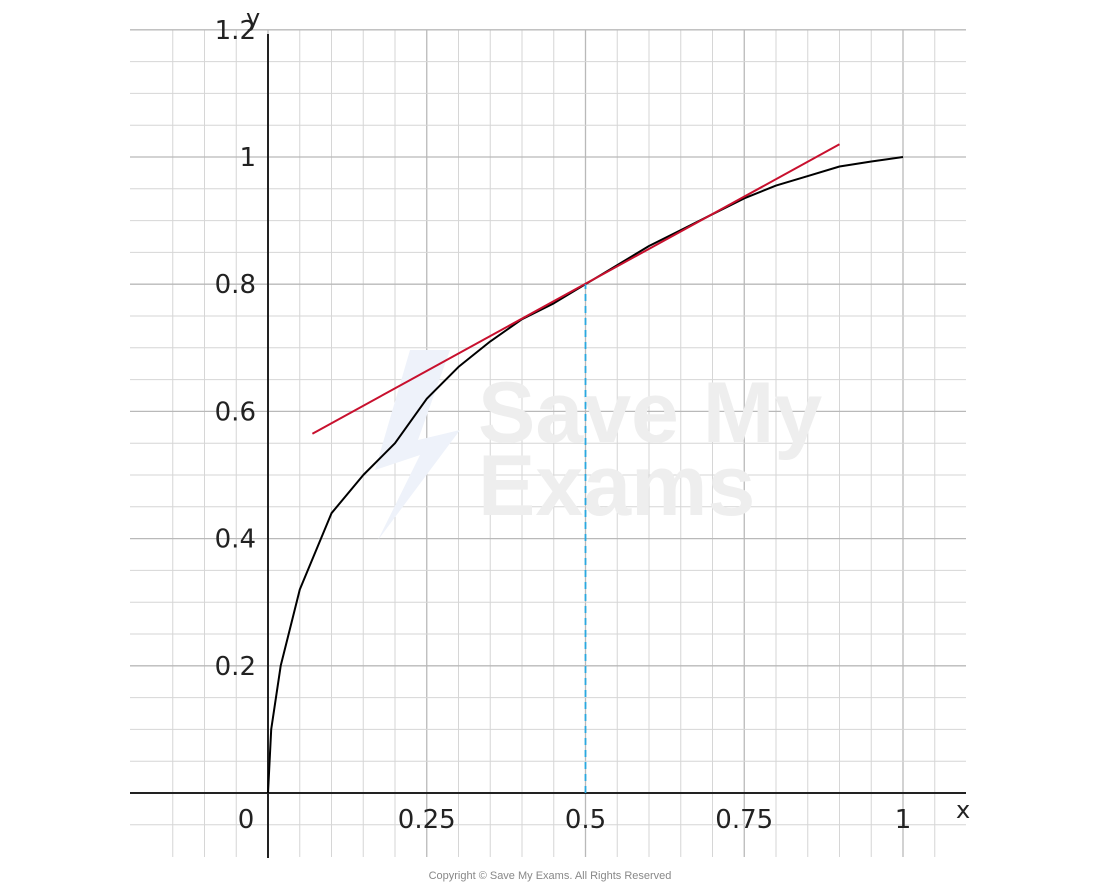 The height and width of the screenshot is (891, 1100). Describe the element at coordinates (903, 820) in the screenshot. I see `x-tick-label: 1` at that location.